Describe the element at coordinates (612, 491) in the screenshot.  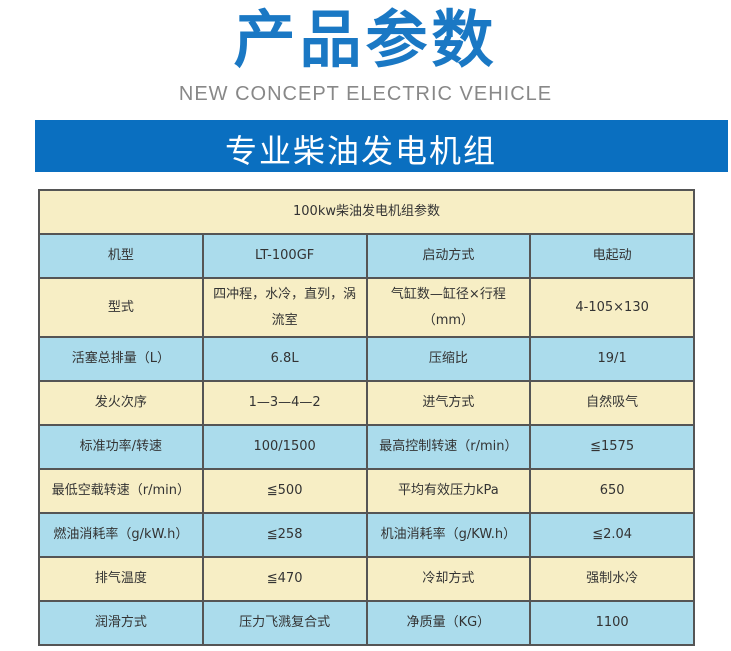
I see `param-value: 650` at that location.